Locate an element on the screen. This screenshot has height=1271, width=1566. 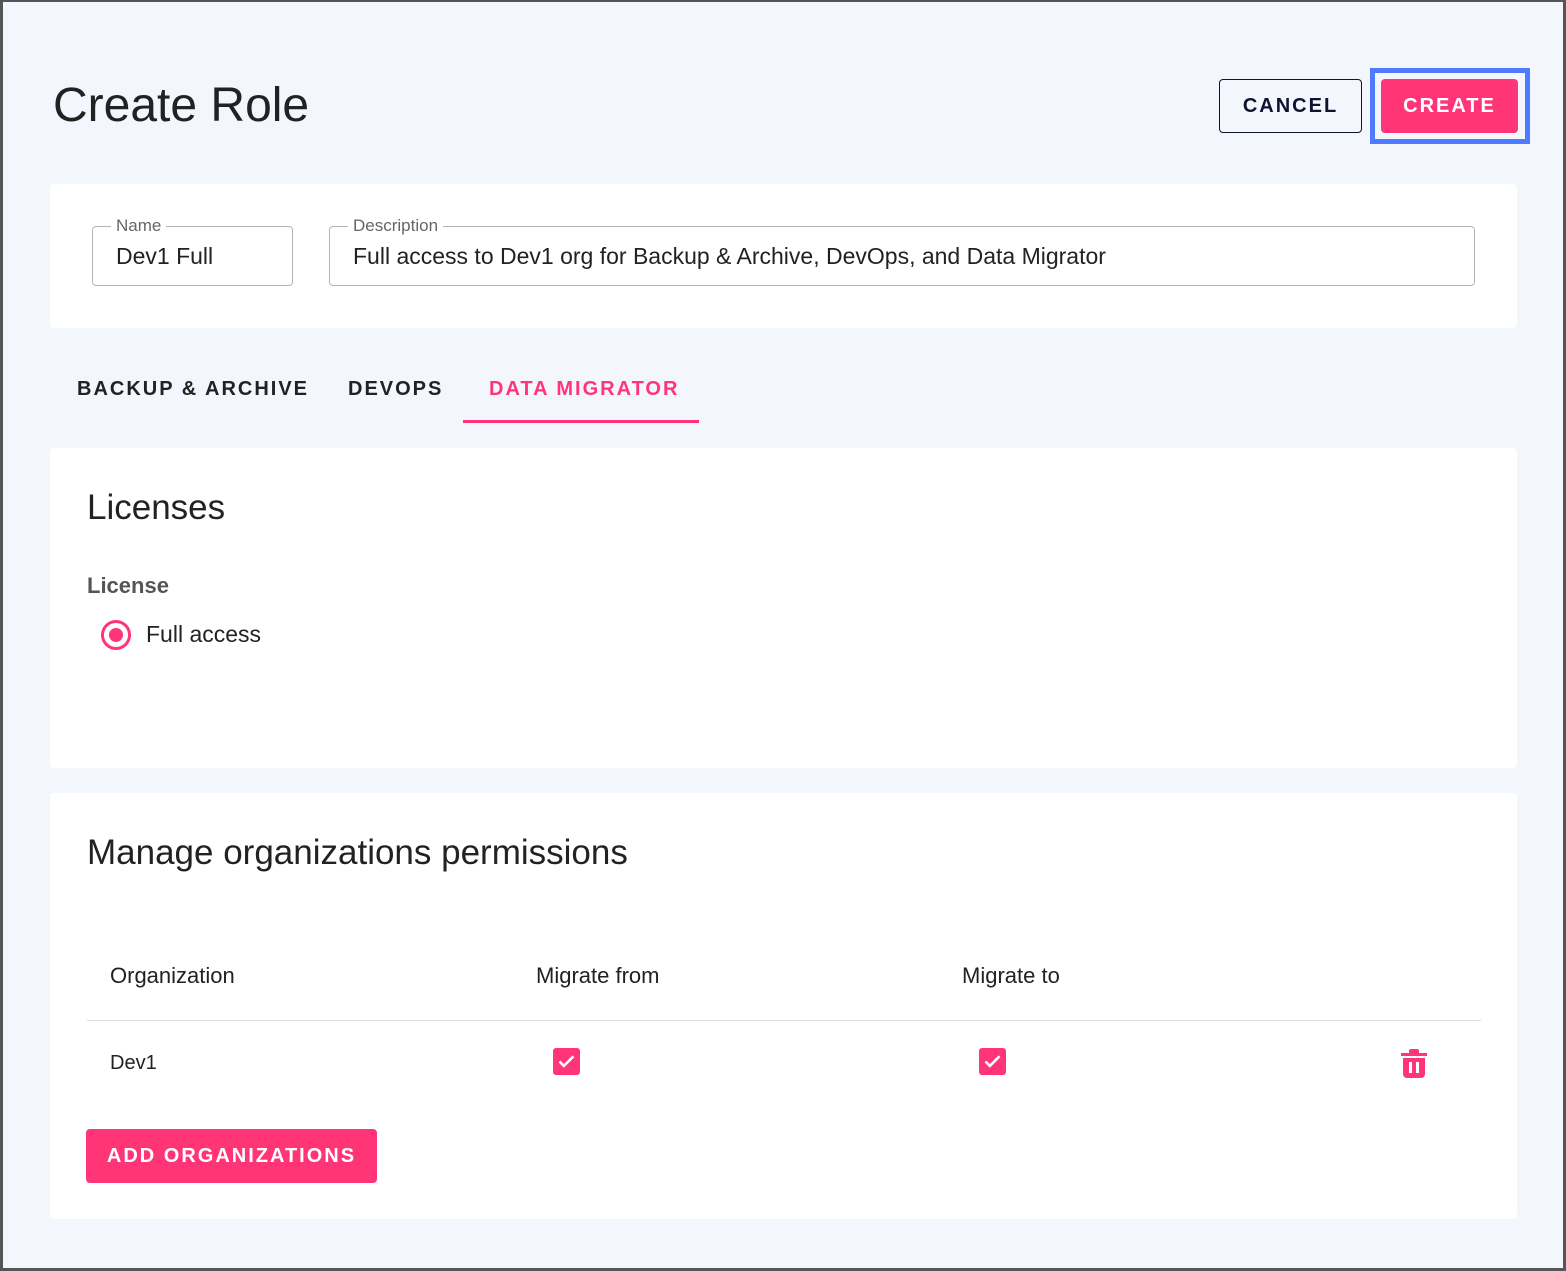
tab-data-migrator: DATA MIGRATOR is located at coordinates (584, 389).